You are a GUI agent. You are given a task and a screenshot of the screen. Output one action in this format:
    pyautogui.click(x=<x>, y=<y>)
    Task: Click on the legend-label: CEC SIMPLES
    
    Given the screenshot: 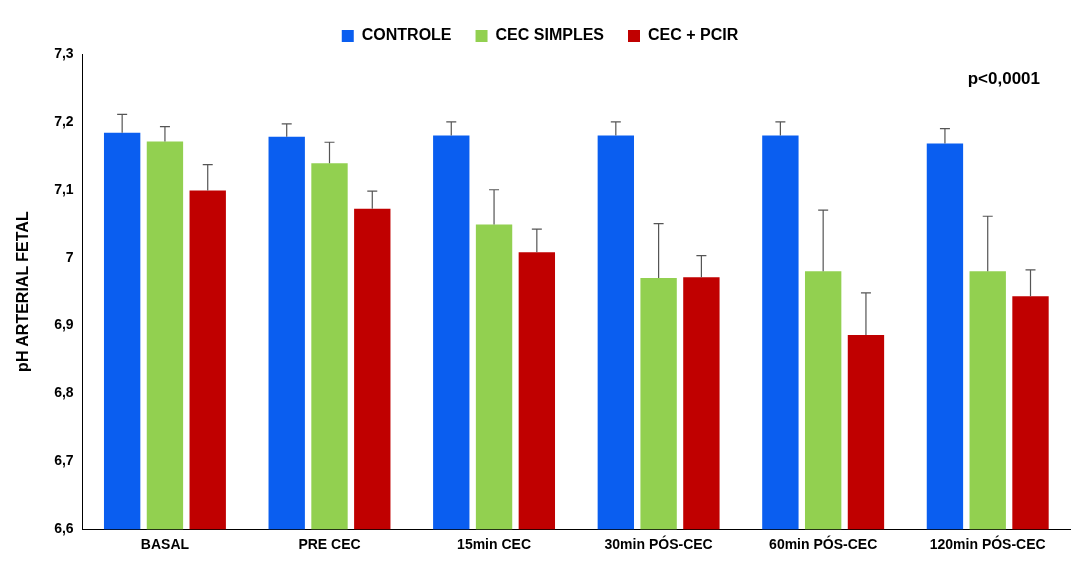 What is the action you would take?
    pyautogui.click(x=550, y=35)
    